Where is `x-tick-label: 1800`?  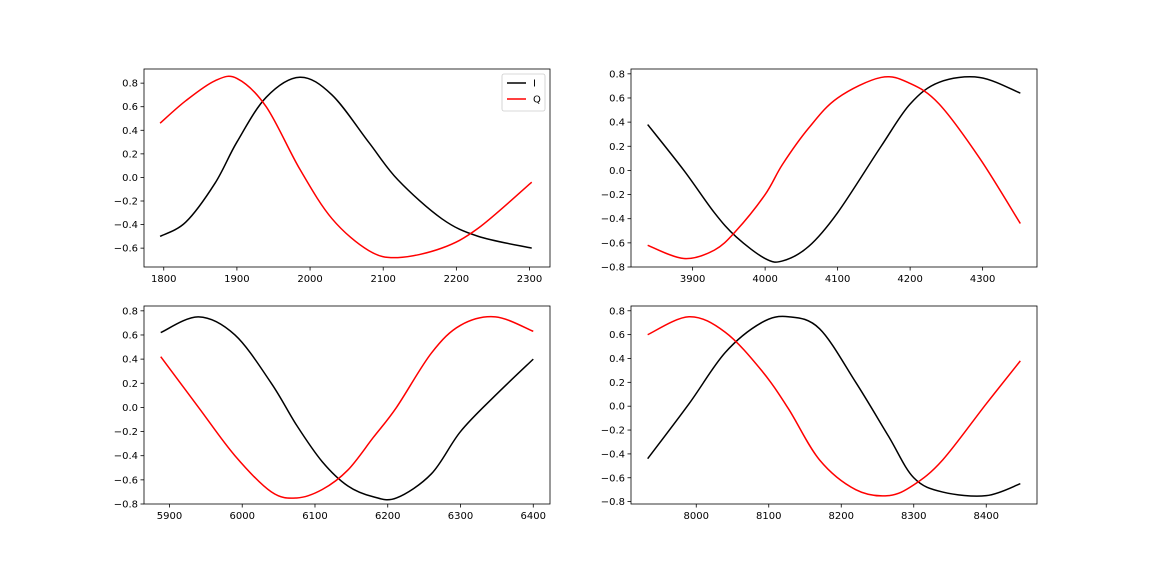 x-tick-label: 1800 is located at coordinates (163, 279).